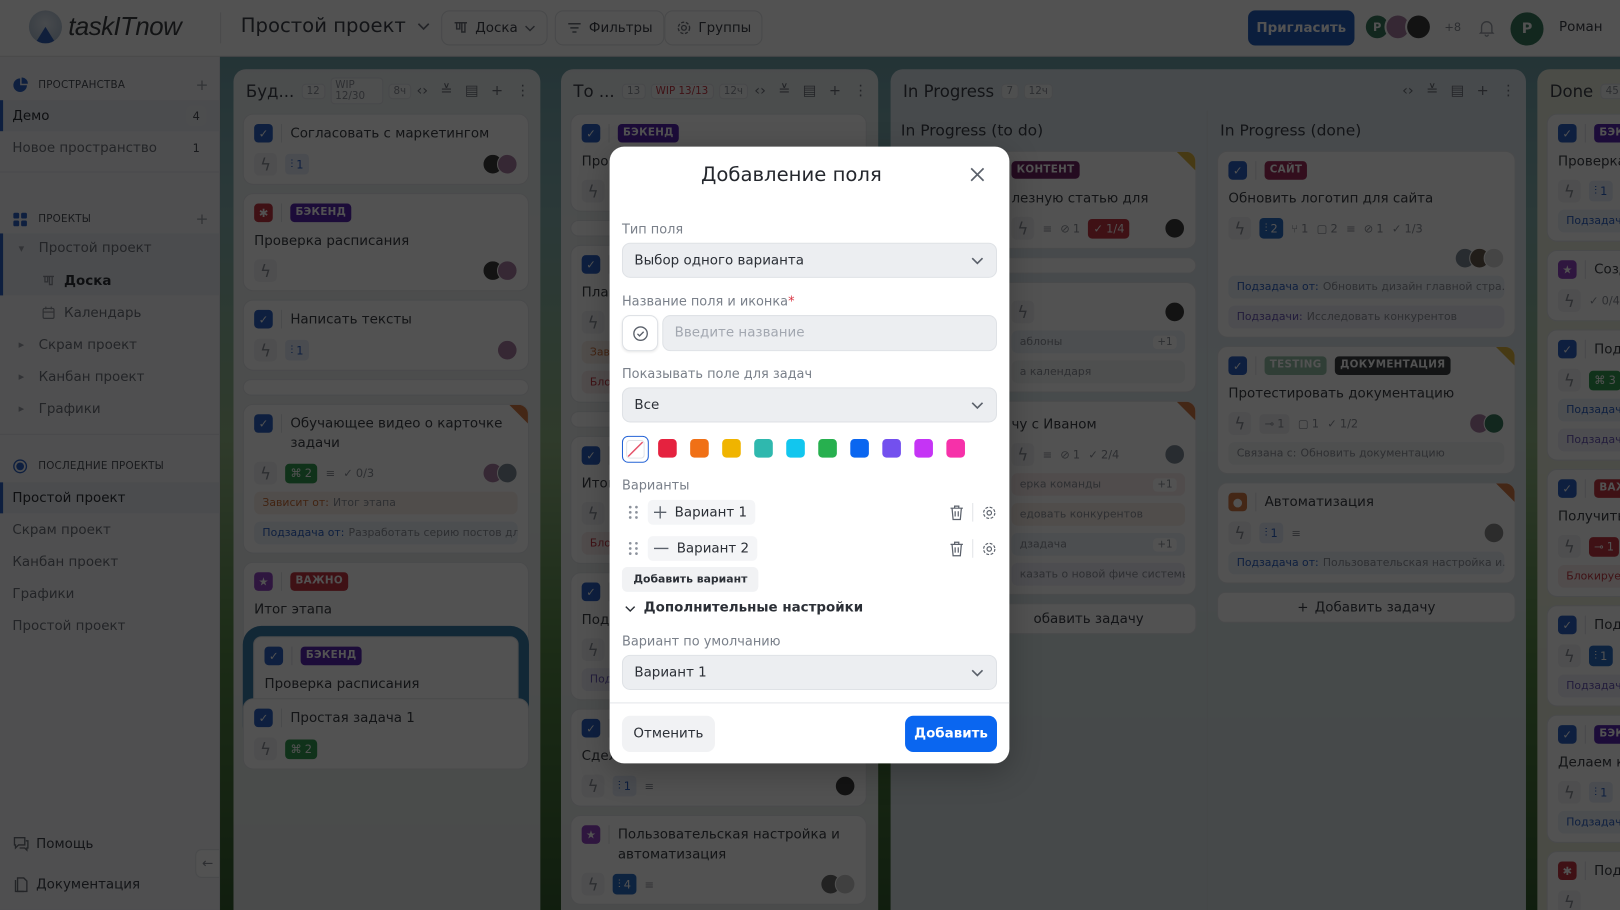 This screenshot has height=910, width=1620. Describe the element at coordinates (1508, 91) in the screenshot. I see `more-icon: ⋮` at that location.